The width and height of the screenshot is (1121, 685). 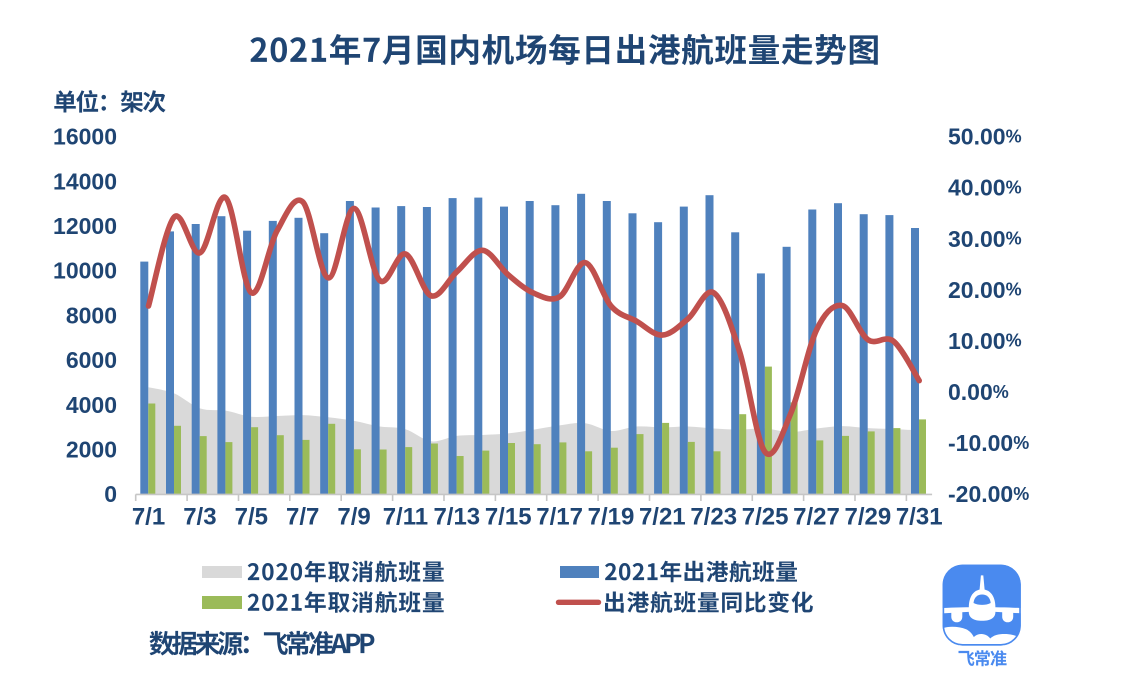 What do you see at coordinates (985, 341) in the screenshot?
I see `svg-text: 10.00%` at bounding box center [985, 341].